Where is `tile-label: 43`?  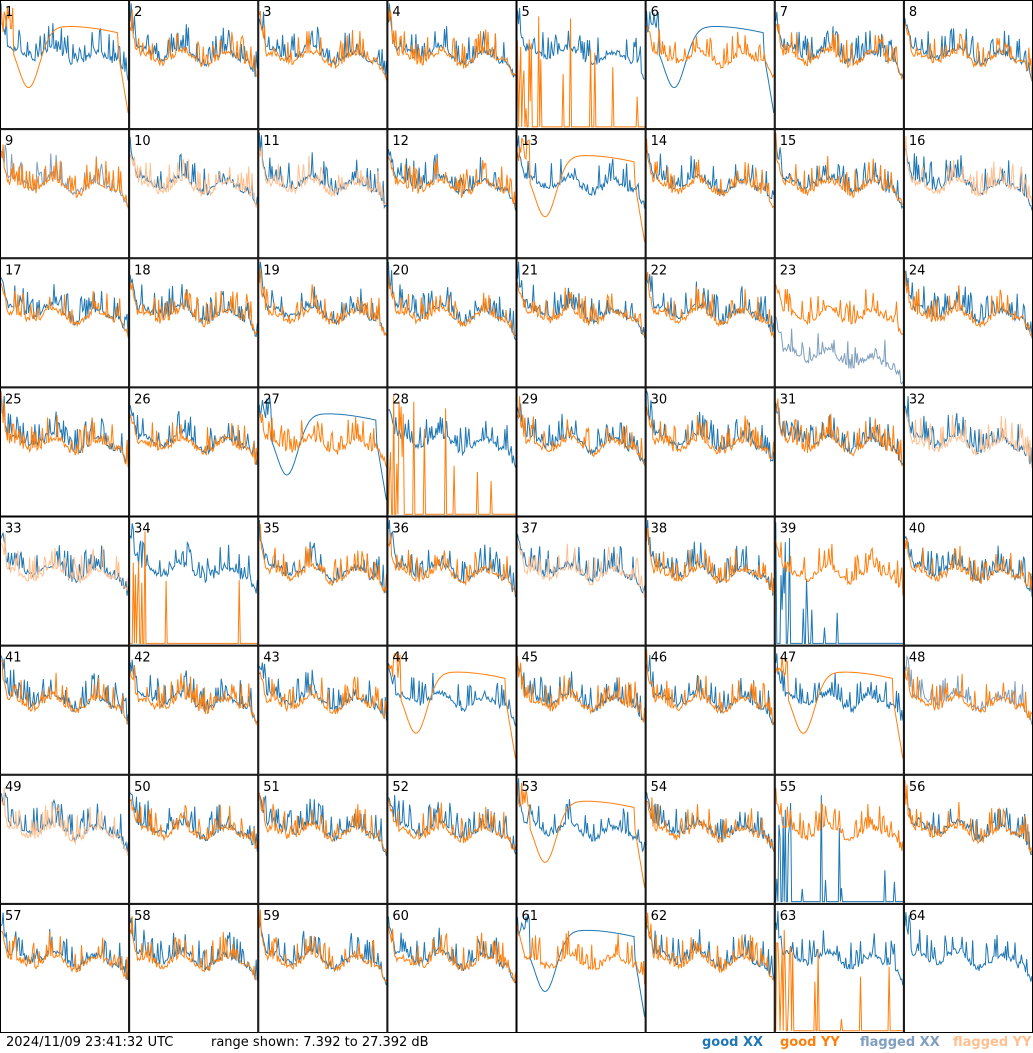 tile-label: 43 is located at coordinates (271, 658).